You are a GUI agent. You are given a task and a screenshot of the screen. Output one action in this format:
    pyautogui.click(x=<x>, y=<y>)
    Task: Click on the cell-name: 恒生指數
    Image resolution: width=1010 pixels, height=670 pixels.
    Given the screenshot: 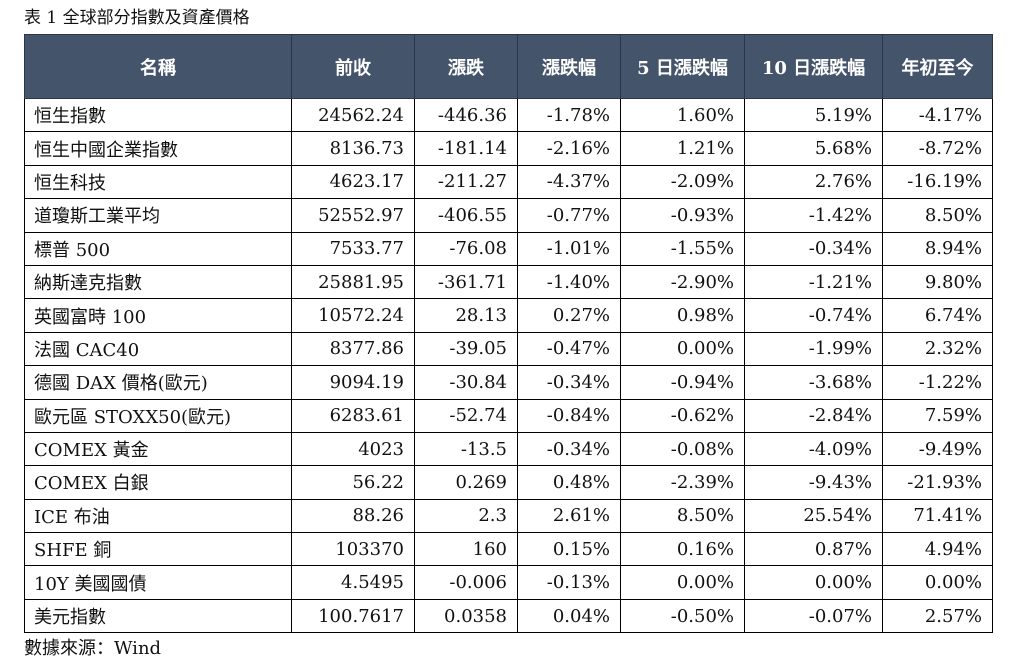 What is the action you would take?
    pyautogui.click(x=158, y=115)
    